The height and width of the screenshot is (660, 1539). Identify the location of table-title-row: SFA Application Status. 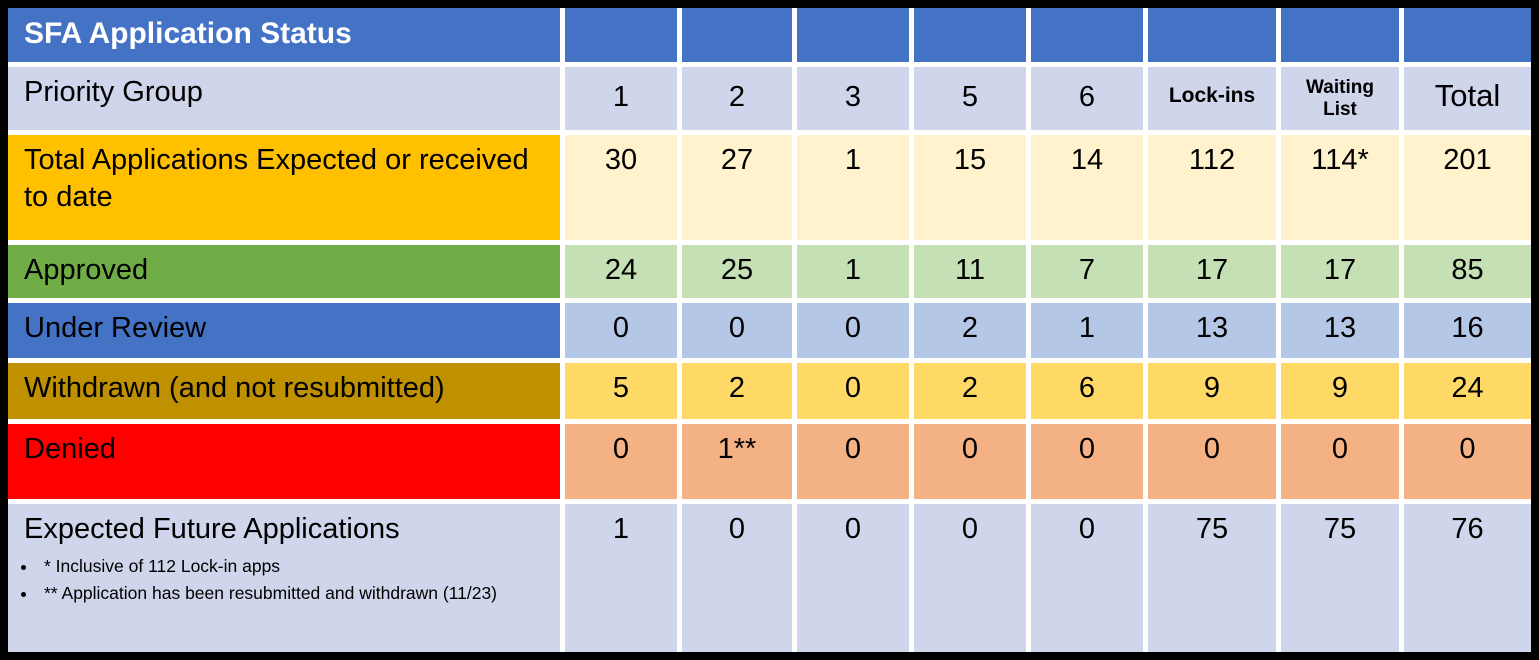
(769, 35).